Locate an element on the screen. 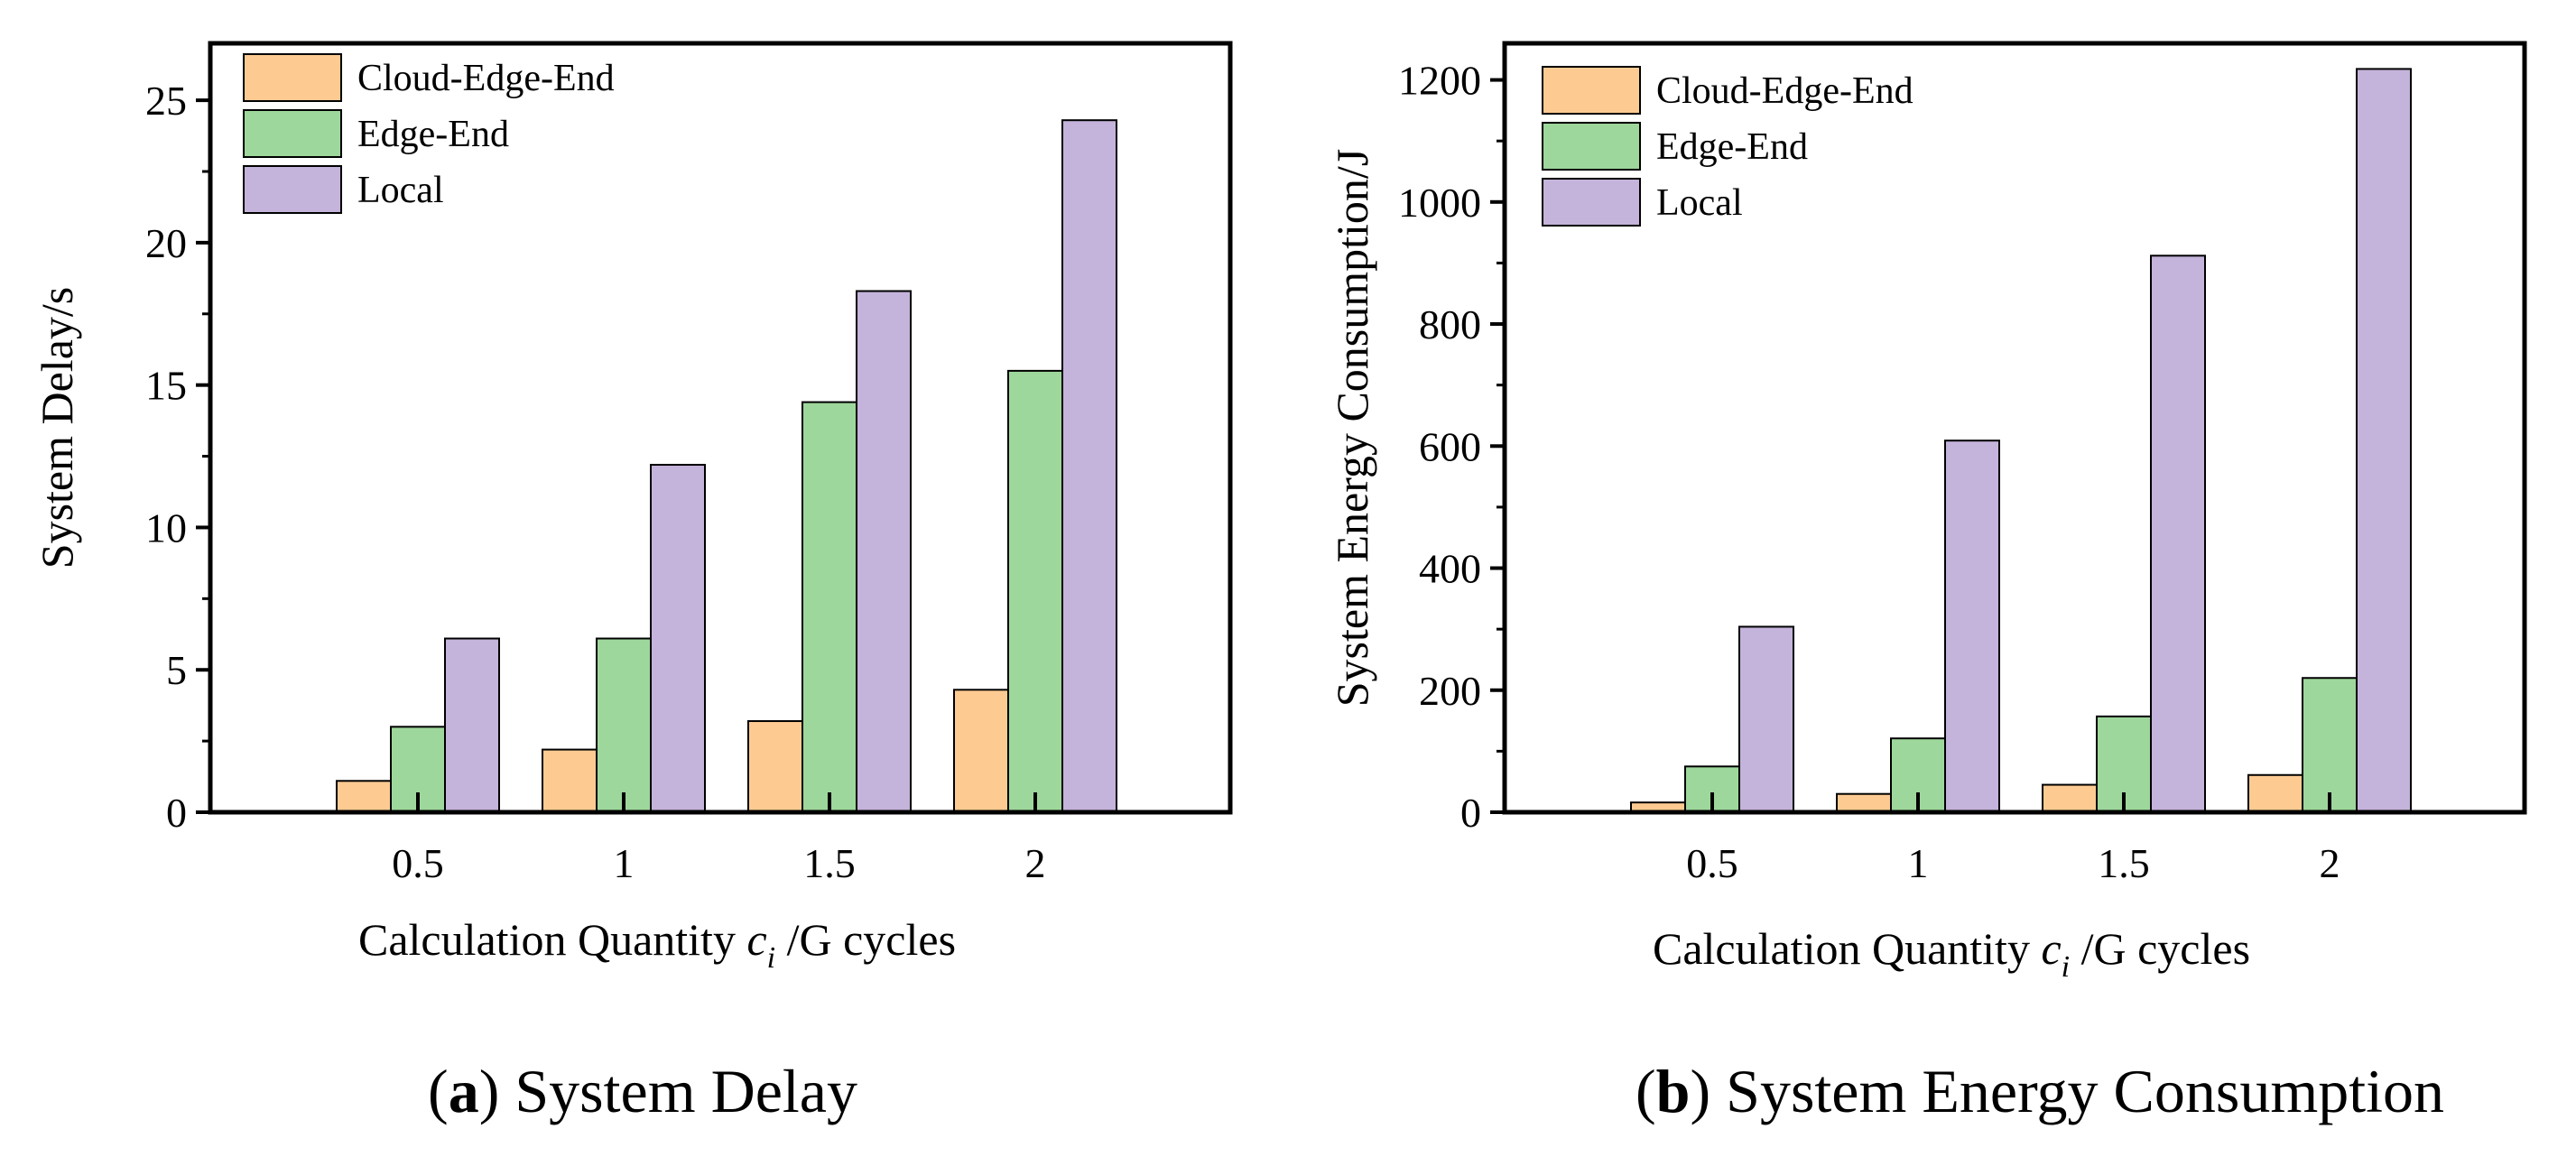 Image resolution: width=2576 pixels, height=1166 pixels. subfigure-caption: (b) System Energy Consumption is located at coordinates (2039, 1091).